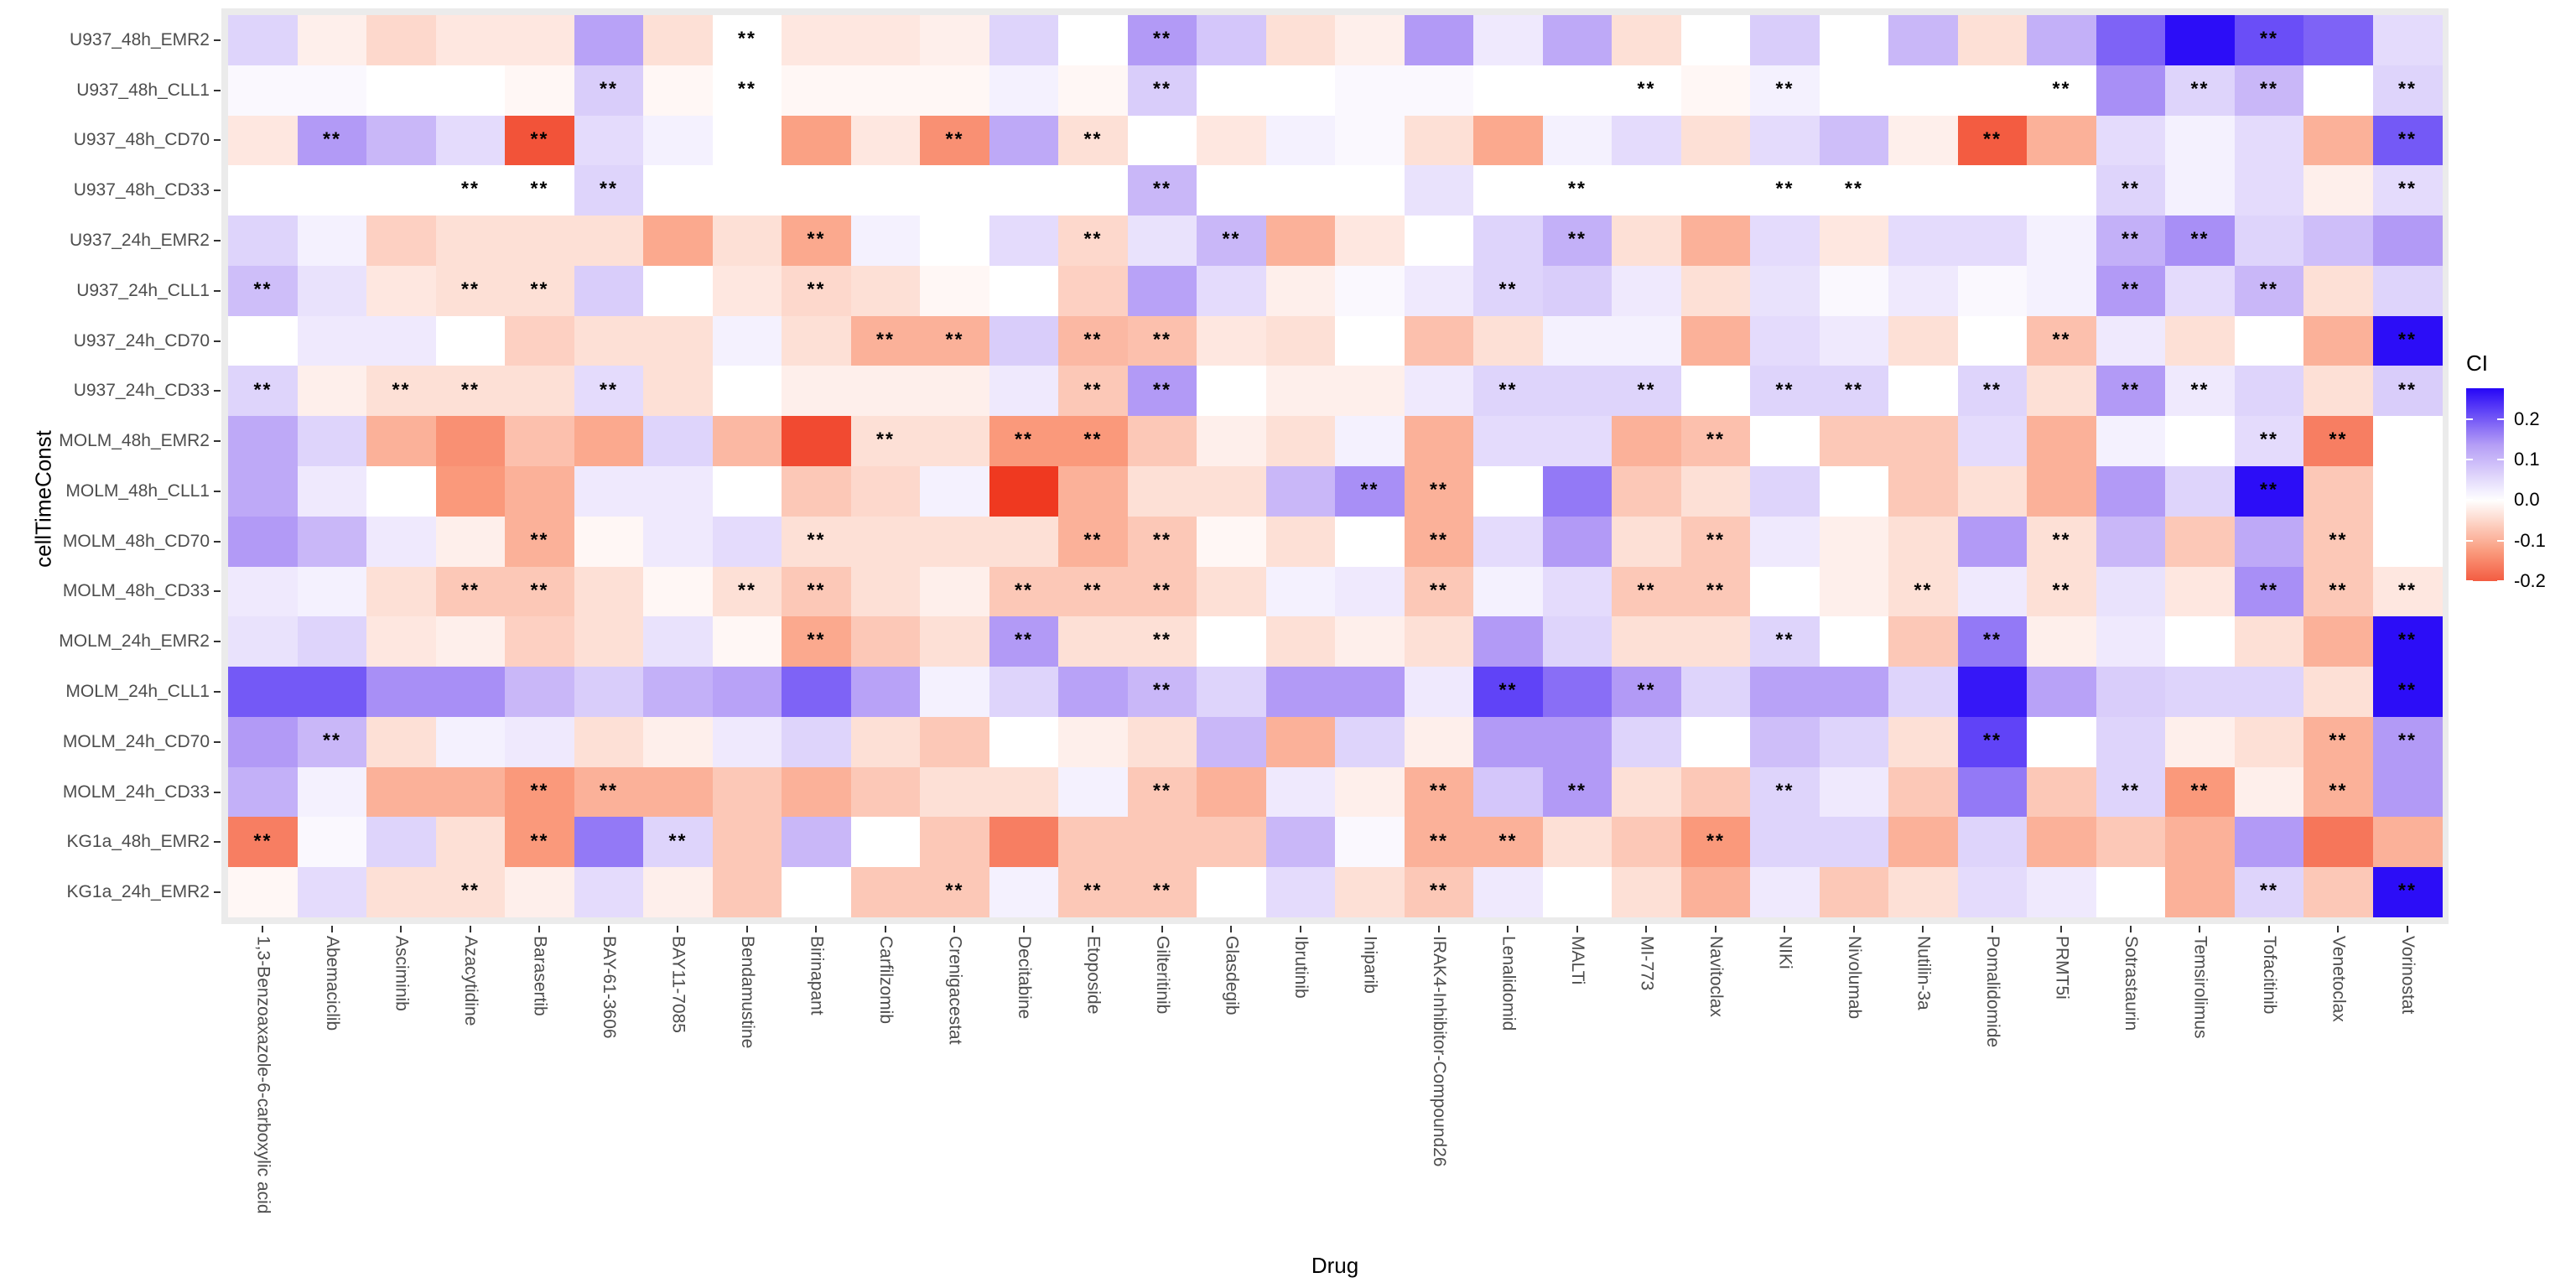 This screenshot has height=1288, width=2576. I want to click on x-tick-label: Barasertib, so click(540, 976).